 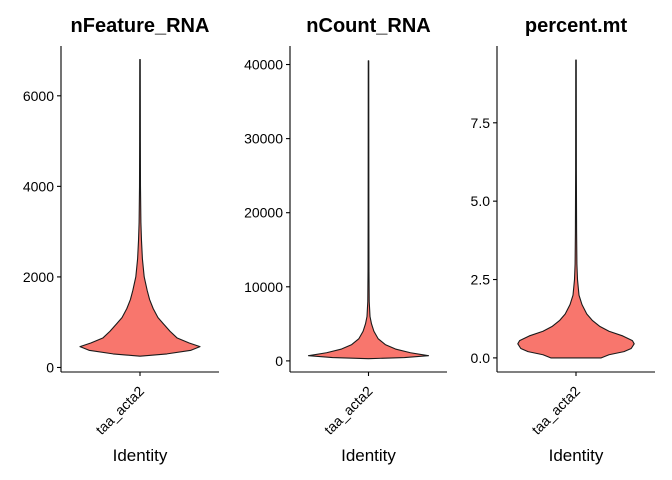 I want to click on panel-title: percent.mt, so click(x=576, y=26).